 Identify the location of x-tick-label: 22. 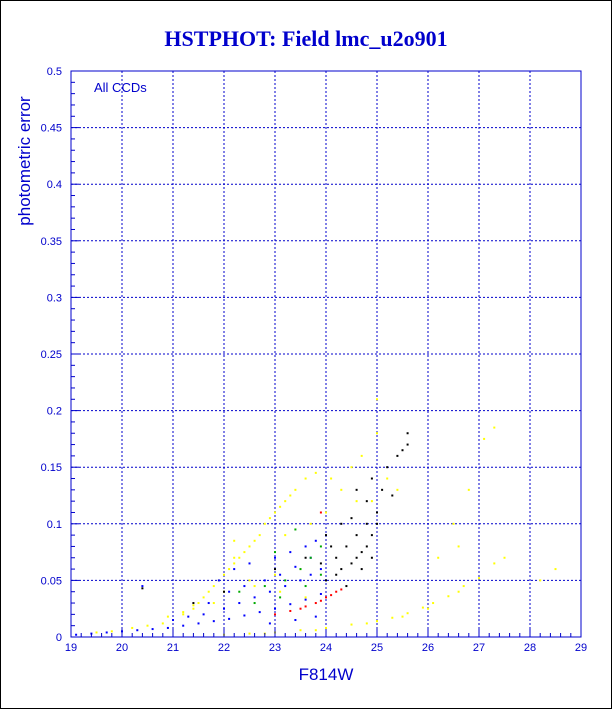
(224, 648).